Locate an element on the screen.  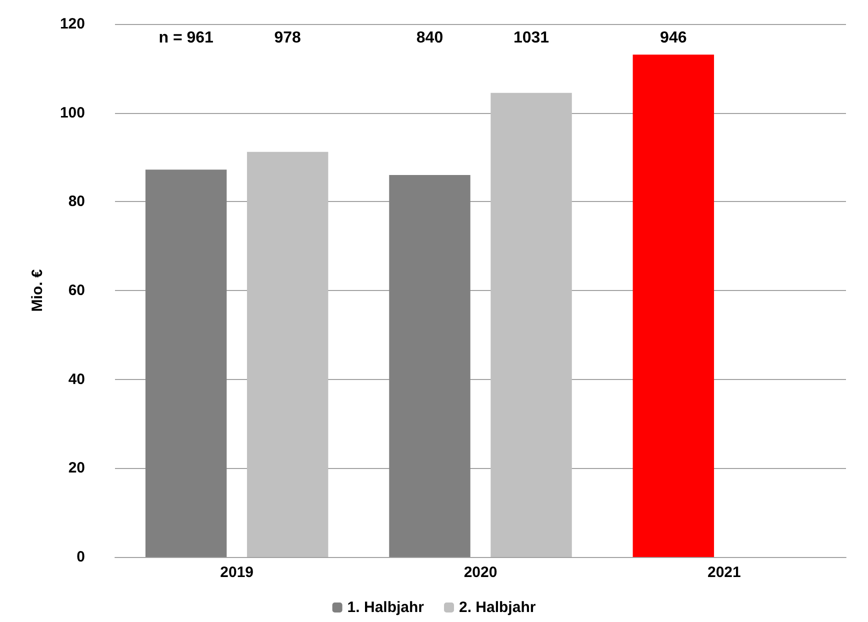
y-axis-title: Mio. € is located at coordinates (37, 290).